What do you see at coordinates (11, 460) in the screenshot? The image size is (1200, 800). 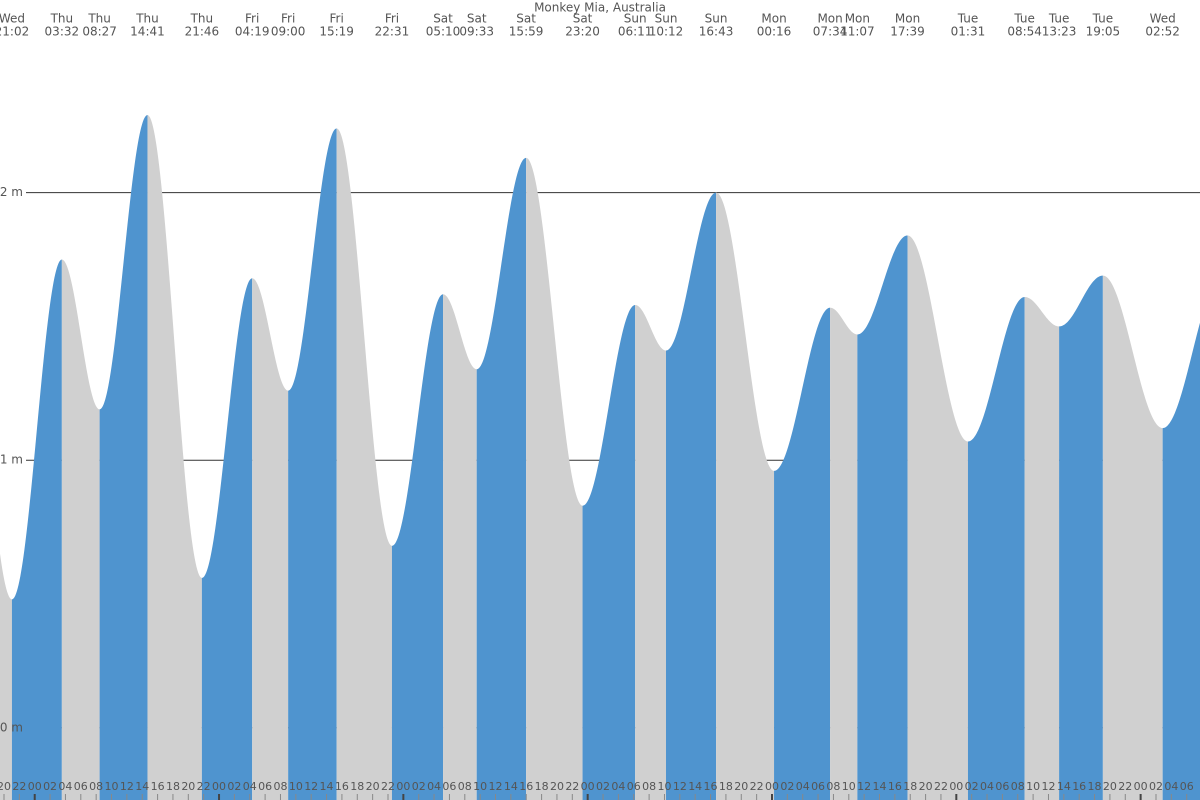 I see `y-tick-label: 1 m` at bounding box center [11, 460].